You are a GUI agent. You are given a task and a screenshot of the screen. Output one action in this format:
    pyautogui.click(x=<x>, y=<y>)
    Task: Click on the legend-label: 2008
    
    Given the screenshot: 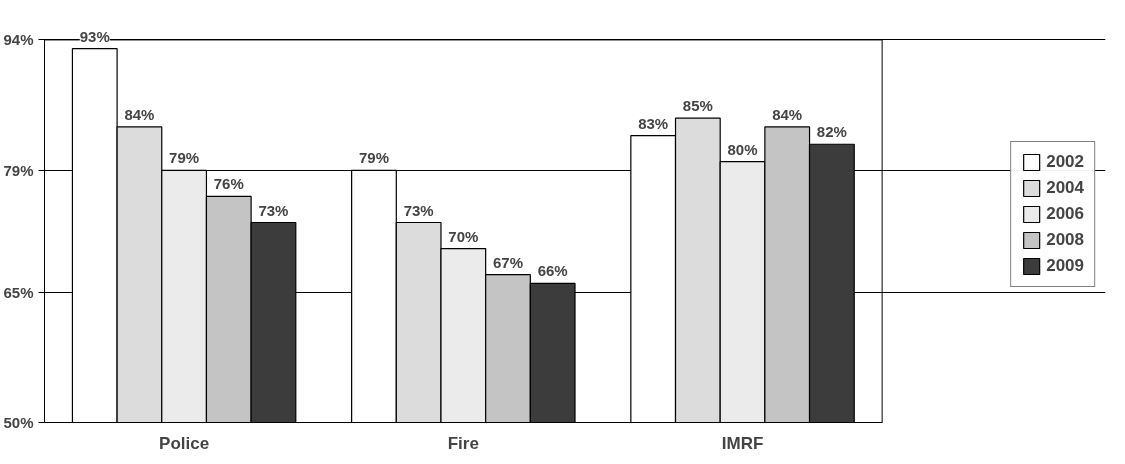 What is the action you would take?
    pyautogui.click(x=1065, y=239)
    